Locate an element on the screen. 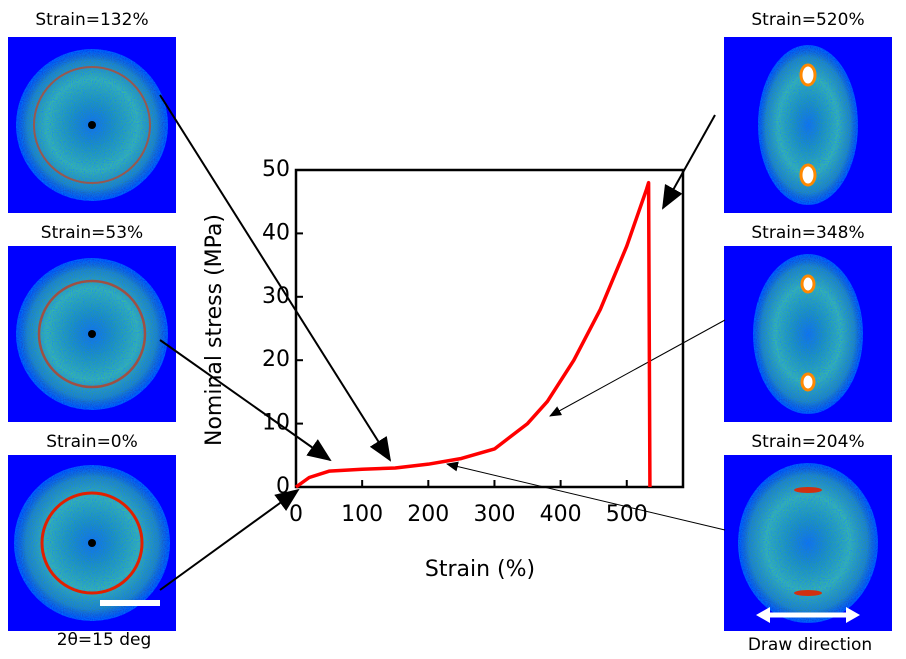 This screenshot has height=659, width=906. x-tick-label: 200 is located at coordinates (428, 514).